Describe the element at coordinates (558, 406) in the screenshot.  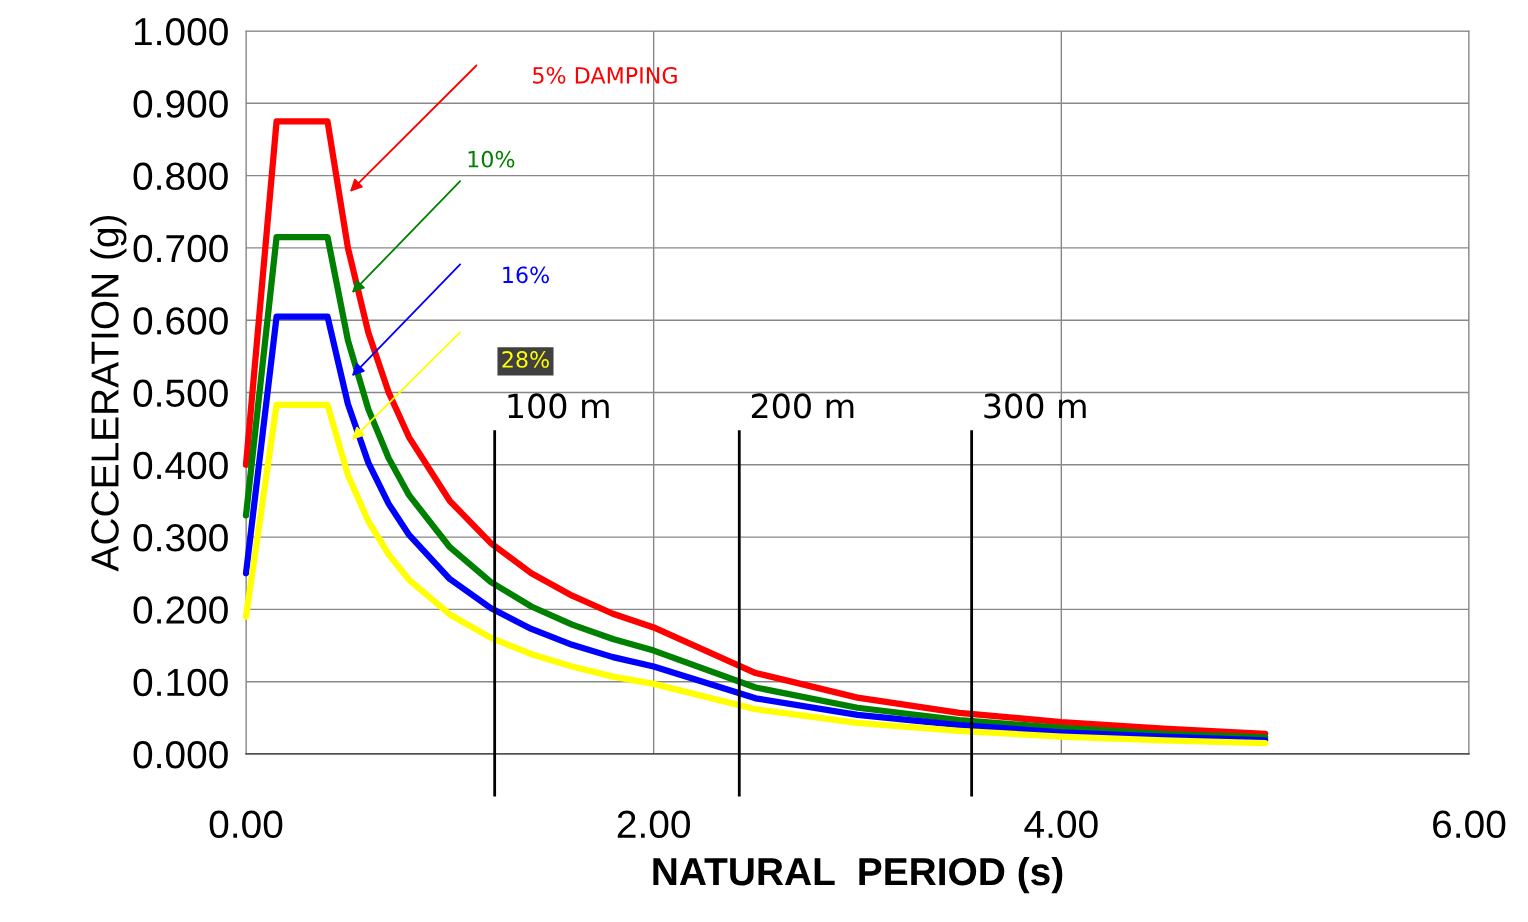
I see `ref-line-label: 100 m` at that location.